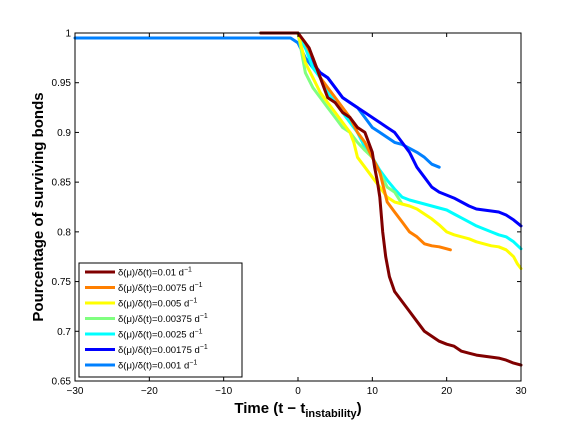 Image resolution: width=576 pixels, height=433 pixels. What do you see at coordinates (373, 391) in the screenshot?
I see `x-tick-label: 10` at bounding box center [373, 391].